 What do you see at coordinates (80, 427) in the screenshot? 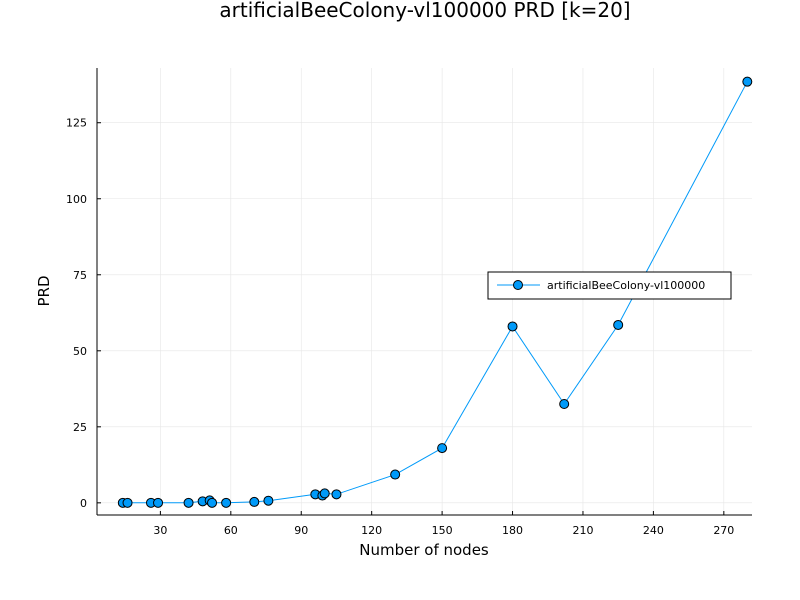
I see `y-tick-label: 25` at bounding box center [80, 427].